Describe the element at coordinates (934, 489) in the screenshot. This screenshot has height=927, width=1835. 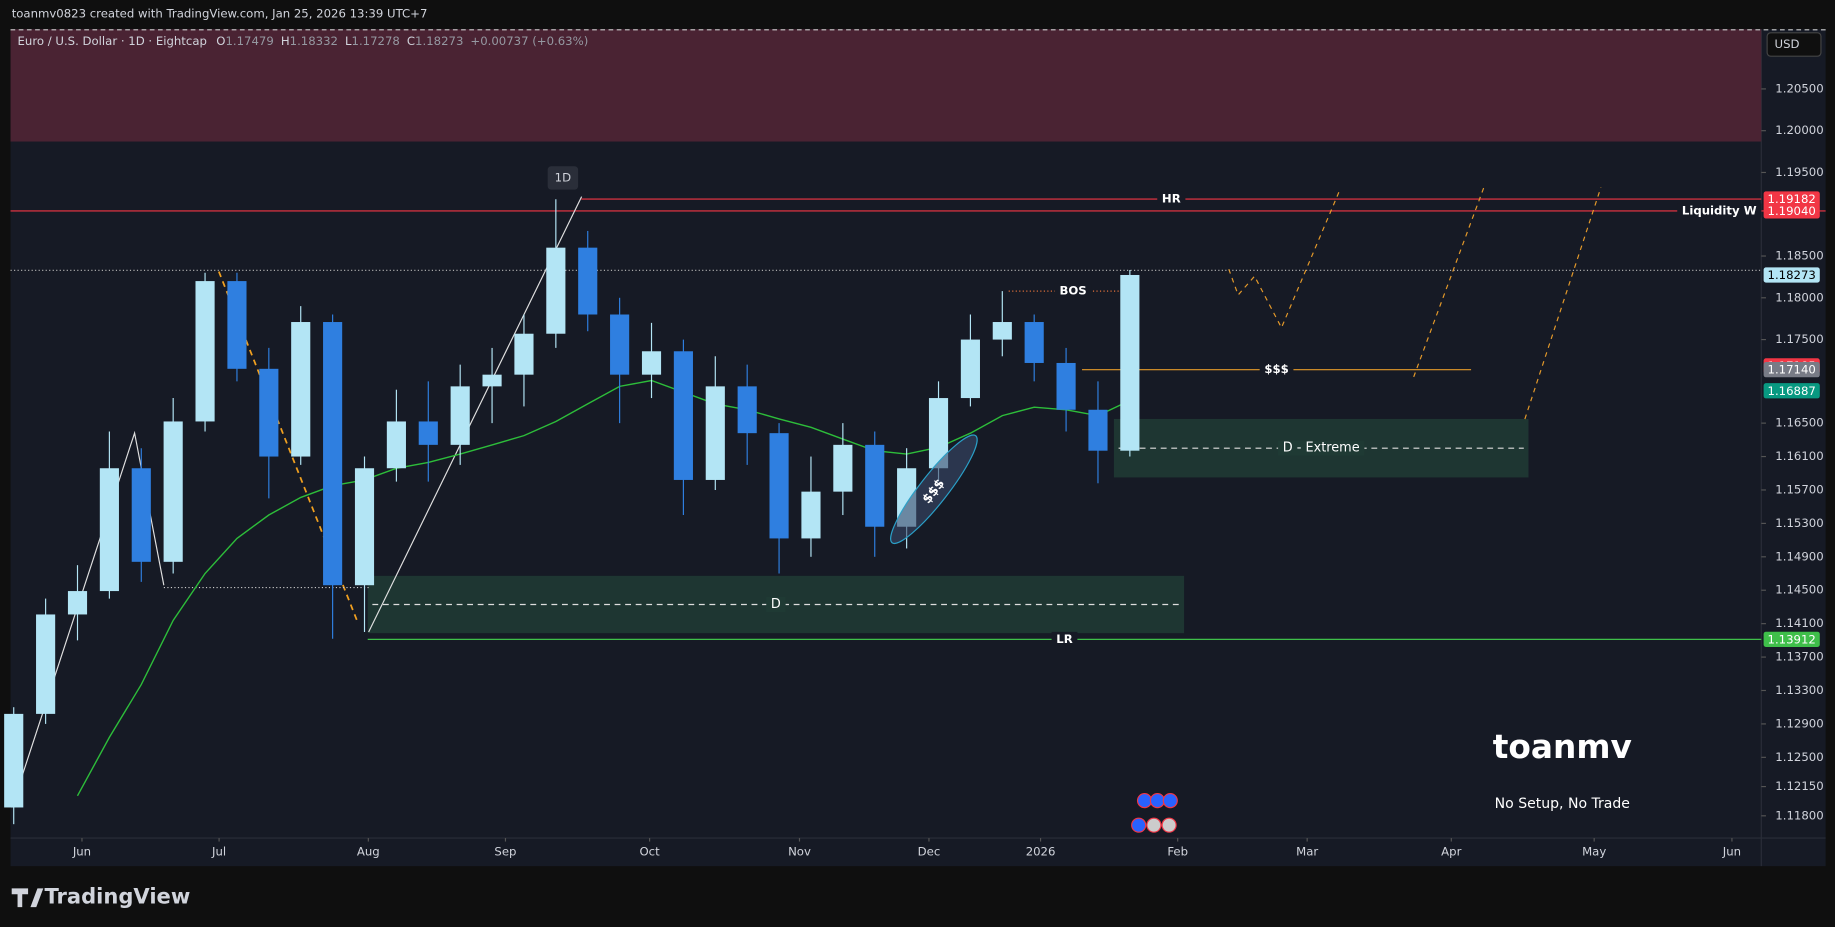
I see `liquidity-sweep` at that location.